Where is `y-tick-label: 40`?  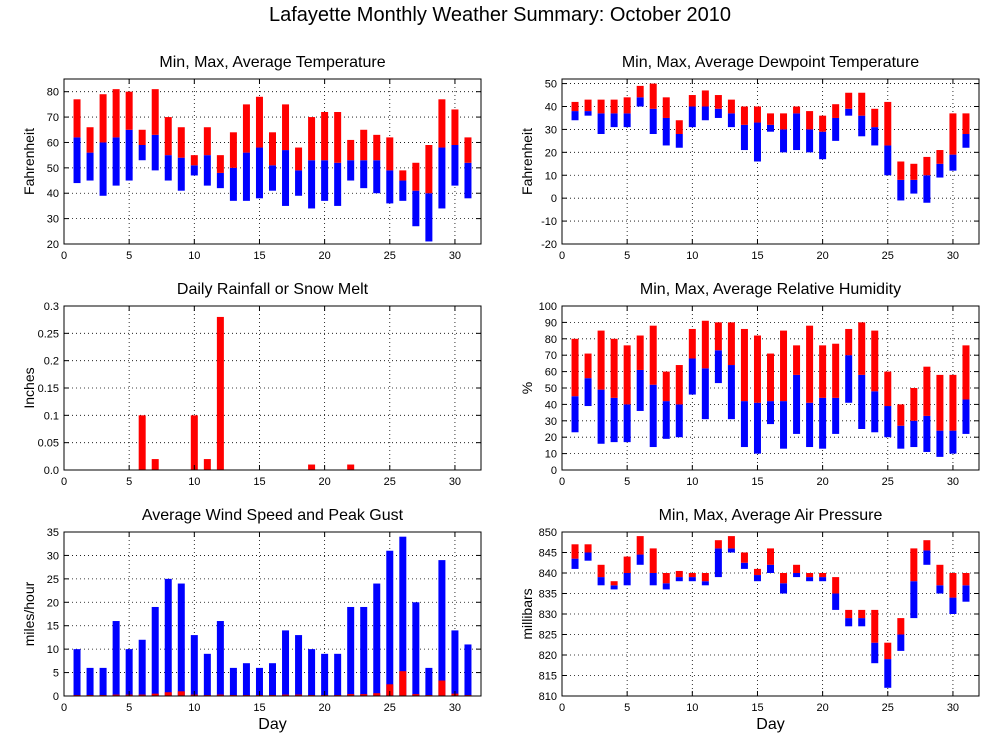 y-tick-label: 40 is located at coordinates (53, 194).